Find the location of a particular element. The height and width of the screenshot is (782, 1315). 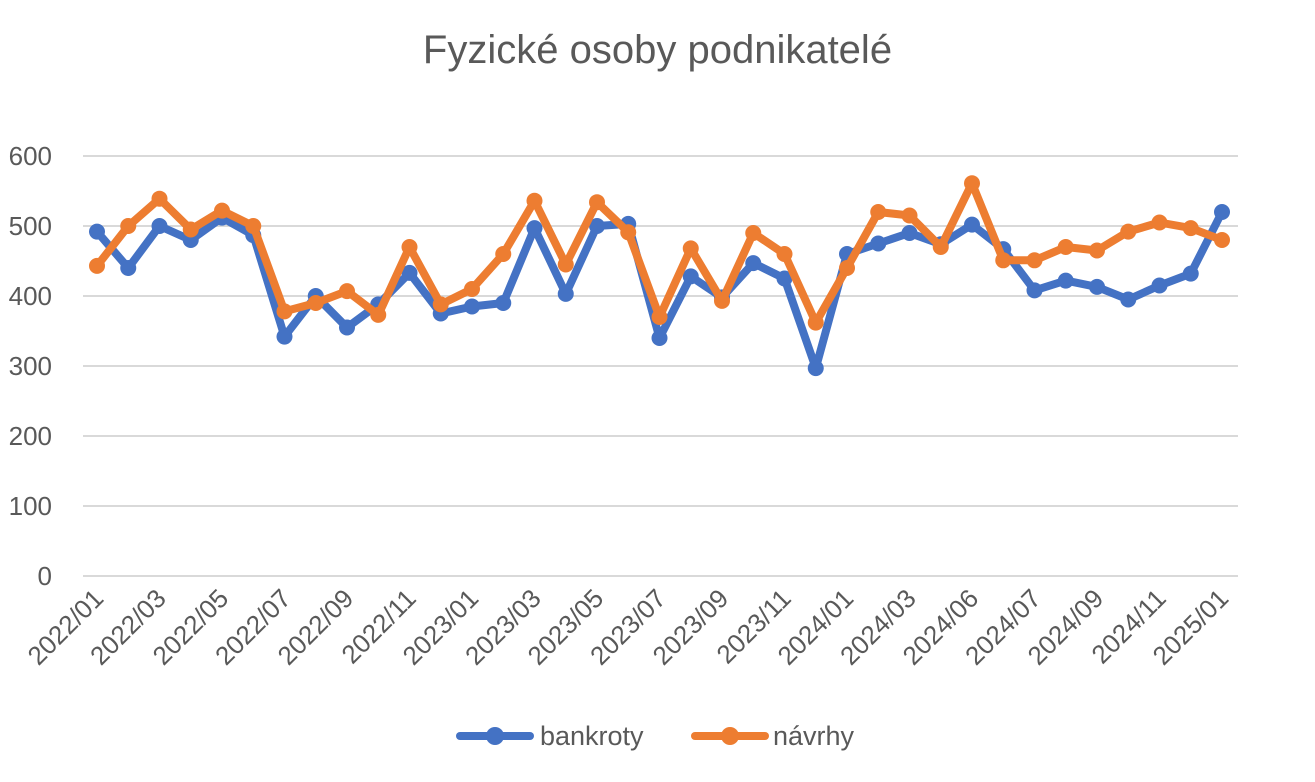

legend-label: bankroty is located at coordinates (592, 736).